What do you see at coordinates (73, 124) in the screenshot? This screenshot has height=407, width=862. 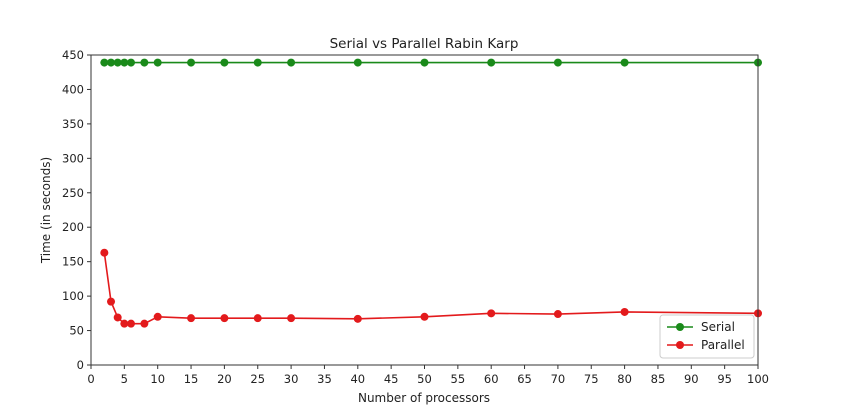 I see `y-tick-label: 350` at bounding box center [73, 124].